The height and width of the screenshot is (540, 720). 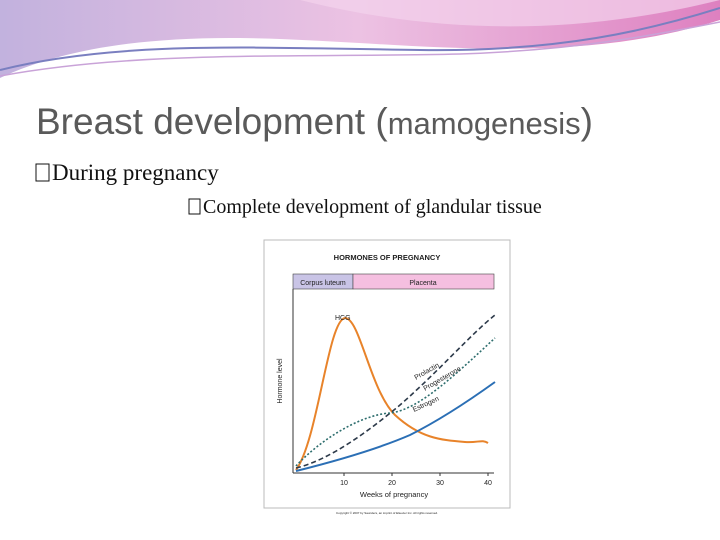 I want to click on title-close: ), so click(x=587, y=121).